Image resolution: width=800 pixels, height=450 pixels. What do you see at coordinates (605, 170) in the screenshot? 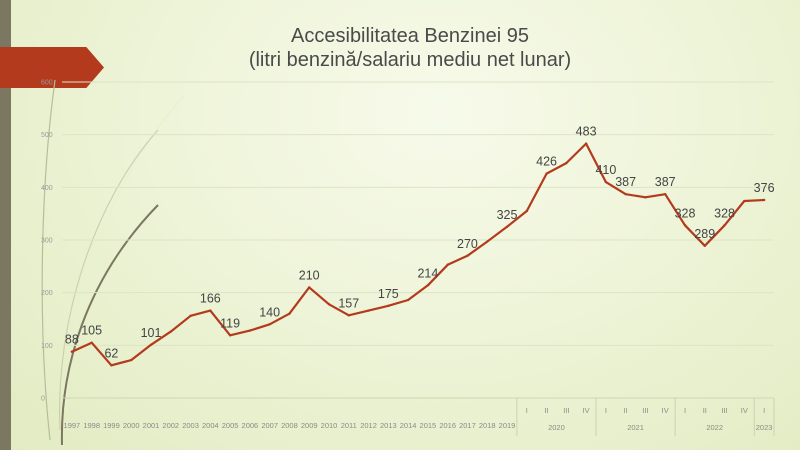
I see `data-label: 410` at bounding box center [605, 170].